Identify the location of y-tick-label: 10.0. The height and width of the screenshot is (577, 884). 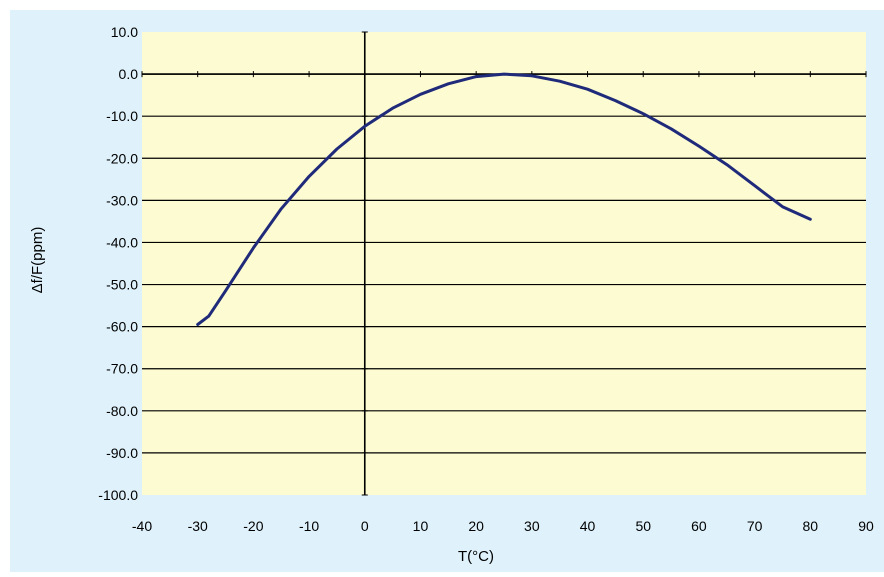
(124, 32).